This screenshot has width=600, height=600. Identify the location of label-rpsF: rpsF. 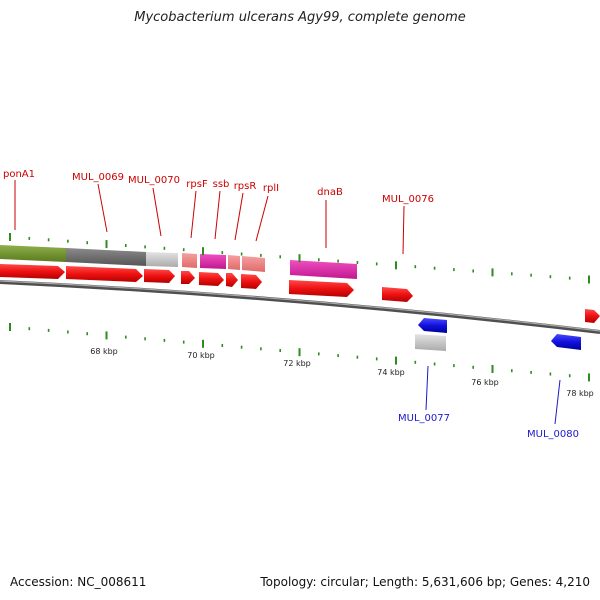
(197, 184).